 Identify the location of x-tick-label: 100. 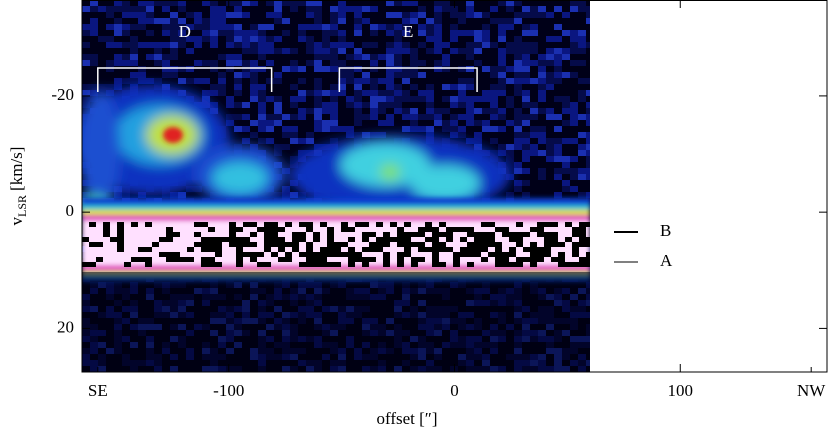
(681, 390).